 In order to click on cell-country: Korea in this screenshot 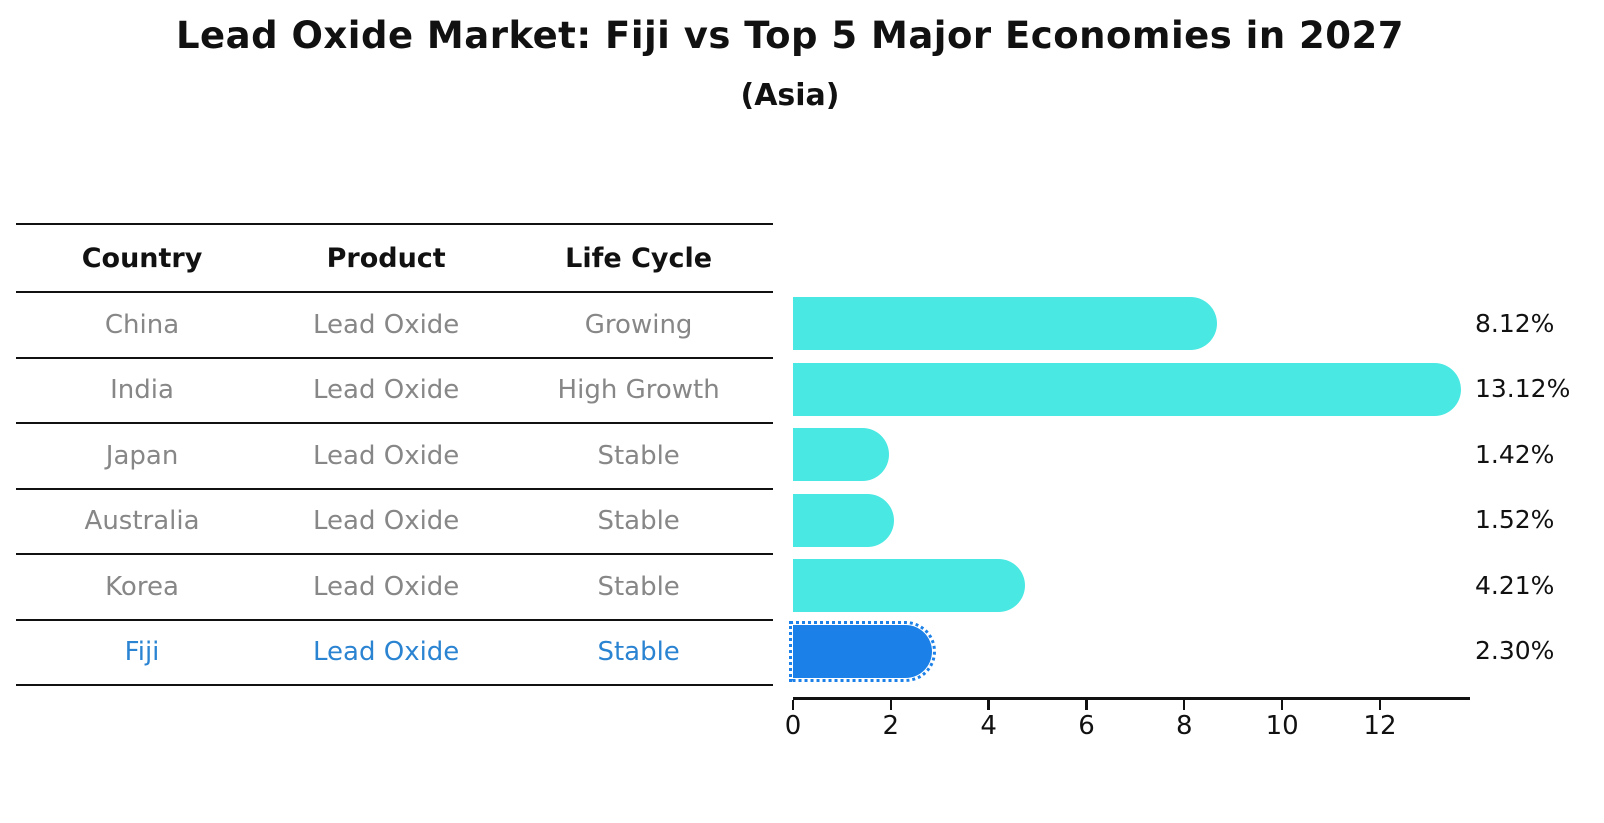, I will do `click(142, 586)`.